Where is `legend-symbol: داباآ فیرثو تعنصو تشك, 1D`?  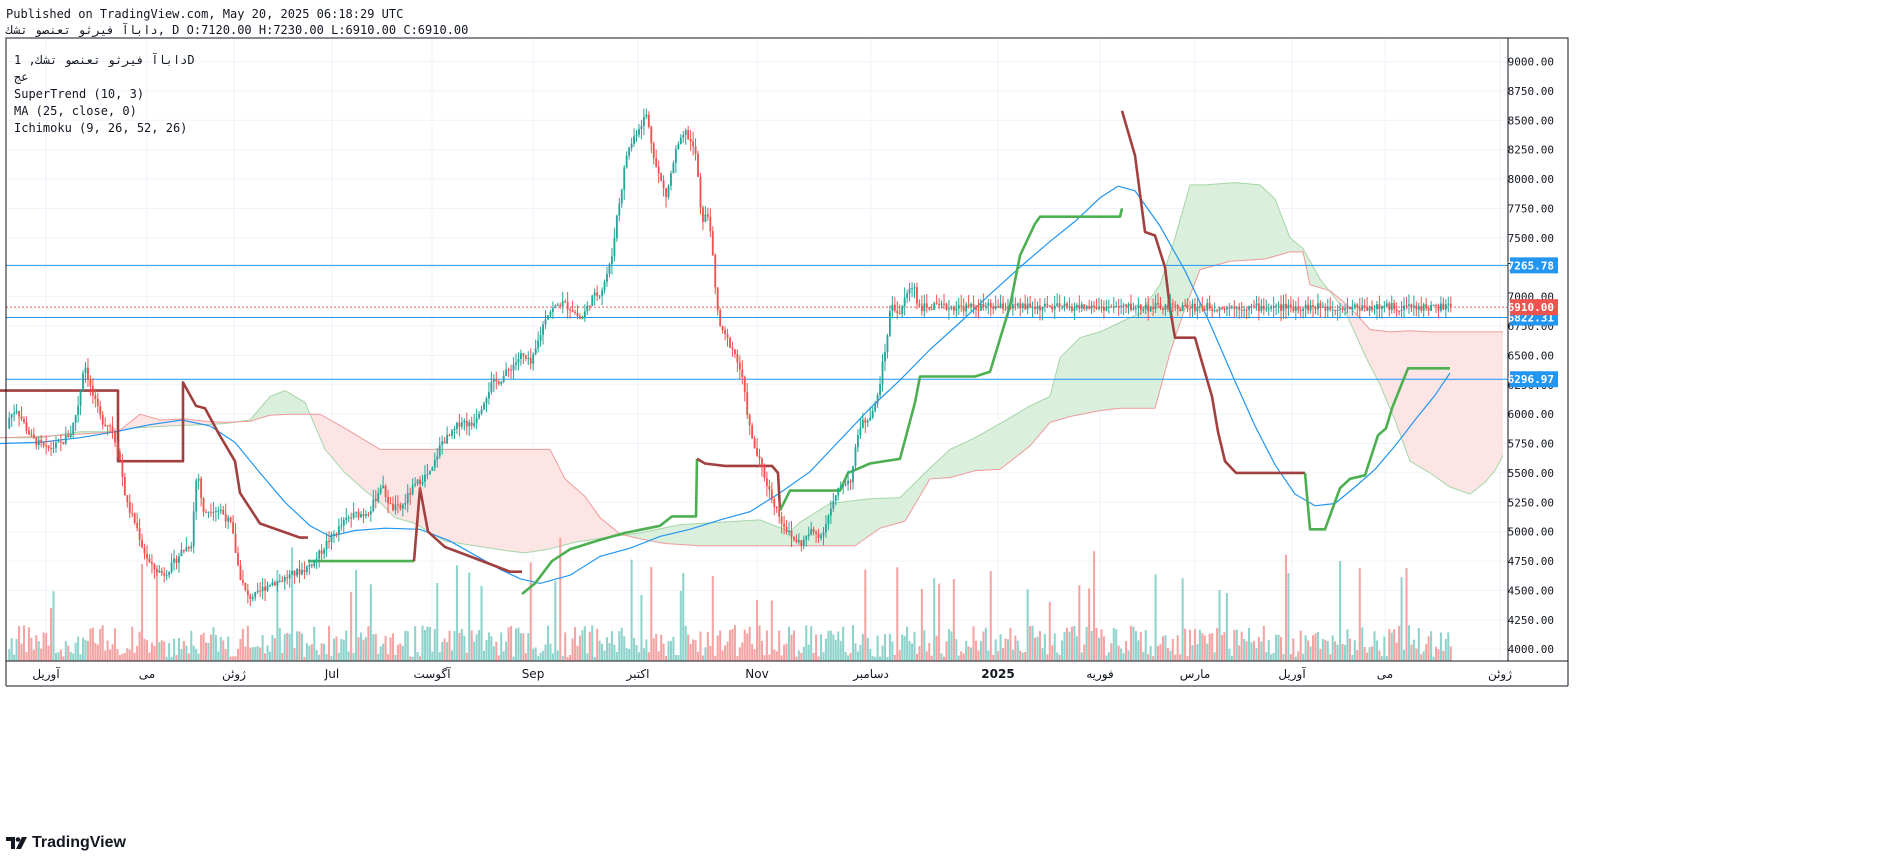 legend-symbol: داباآ فیرثو تعنصو تشك, 1D is located at coordinates (104, 60).